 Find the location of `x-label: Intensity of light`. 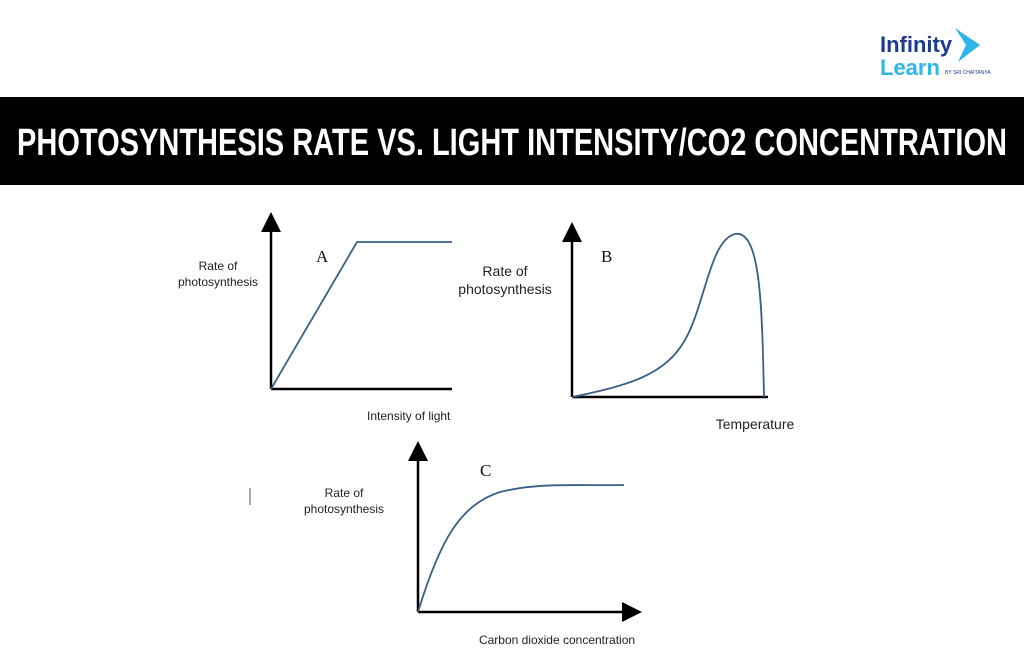

x-label: Intensity of light is located at coordinates (409, 416).